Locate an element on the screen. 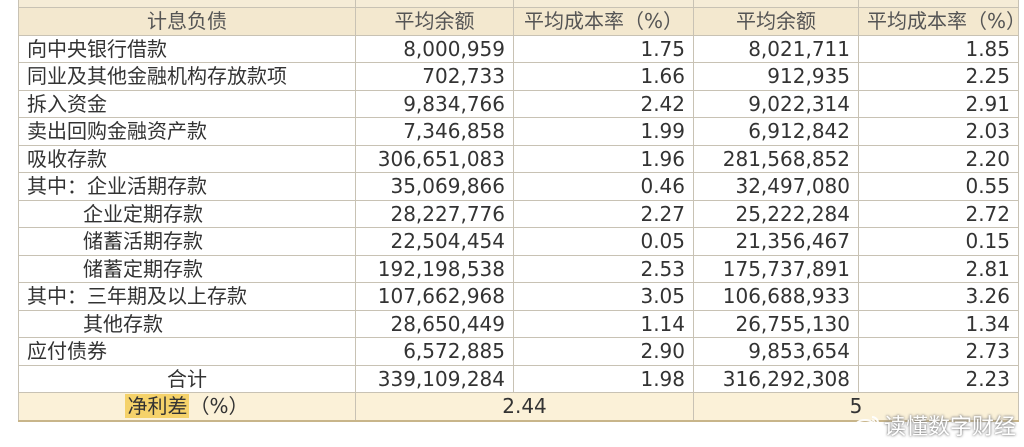 This screenshot has width=1024, height=447. net-interest-spread-unit: （%） is located at coordinates (219, 406).